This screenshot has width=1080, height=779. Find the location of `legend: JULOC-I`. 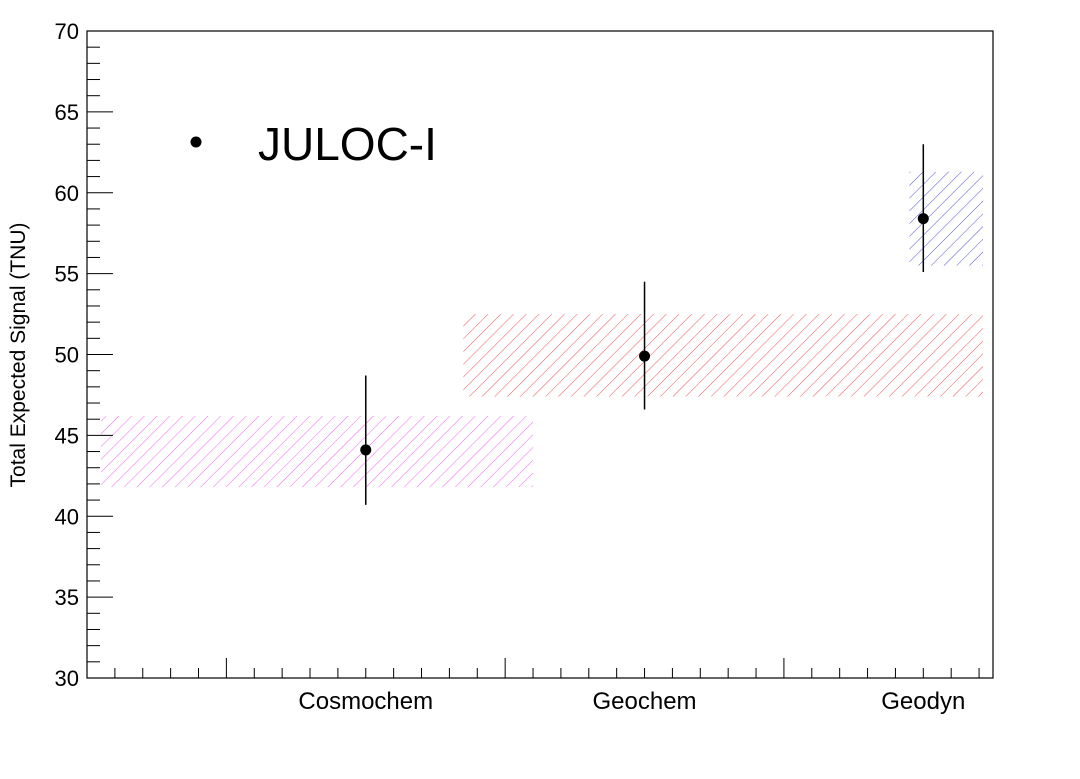

legend: JULOC-I is located at coordinates (313, 144).